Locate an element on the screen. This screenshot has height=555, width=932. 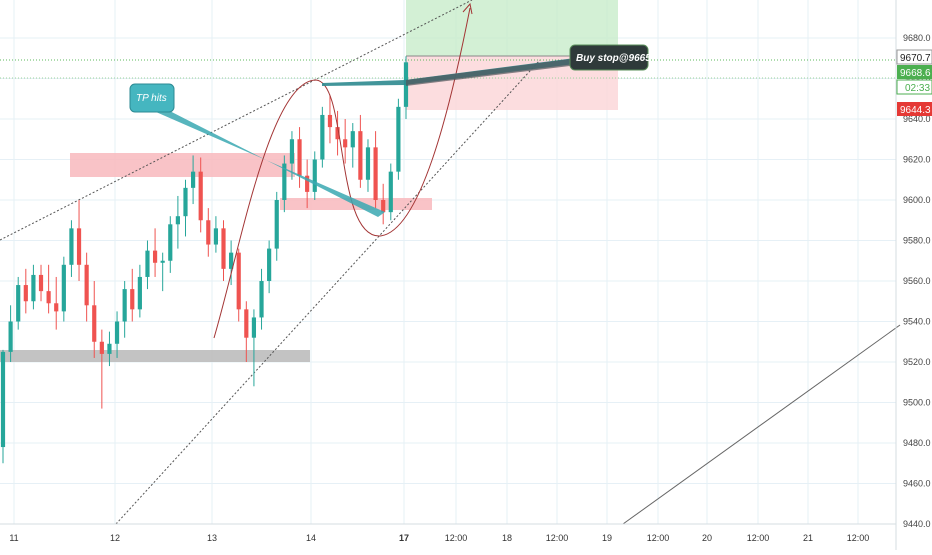
price-label-upper: 9670.7 is located at coordinates (914, 57).